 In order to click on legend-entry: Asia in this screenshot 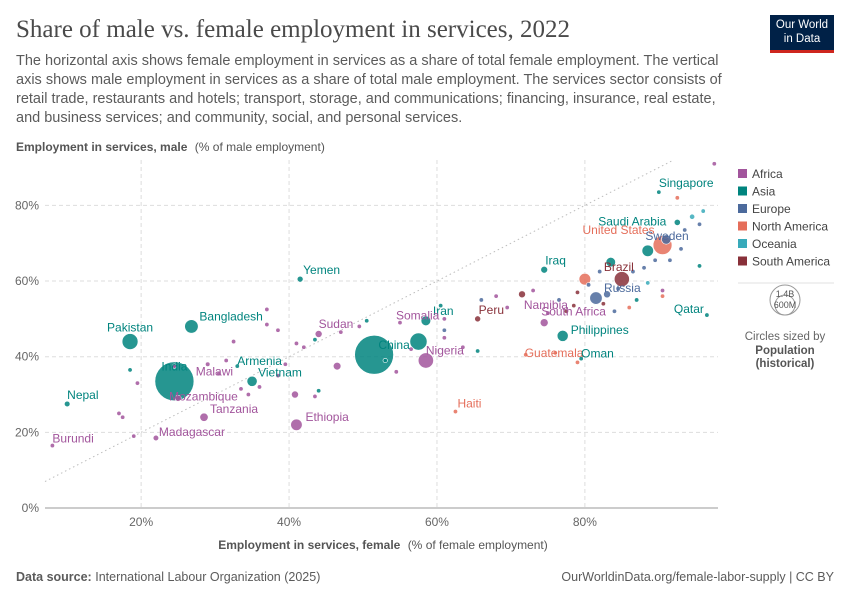, I will do `click(764, 192)`.